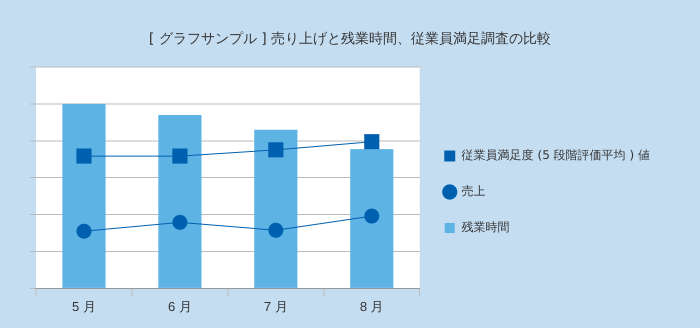 This screenshot has height=328, width=700. I want to click on chart-title: [ グラフサンプル ] 売り上げと残業時間、従業員満足調査の比較, so click(350, 39).